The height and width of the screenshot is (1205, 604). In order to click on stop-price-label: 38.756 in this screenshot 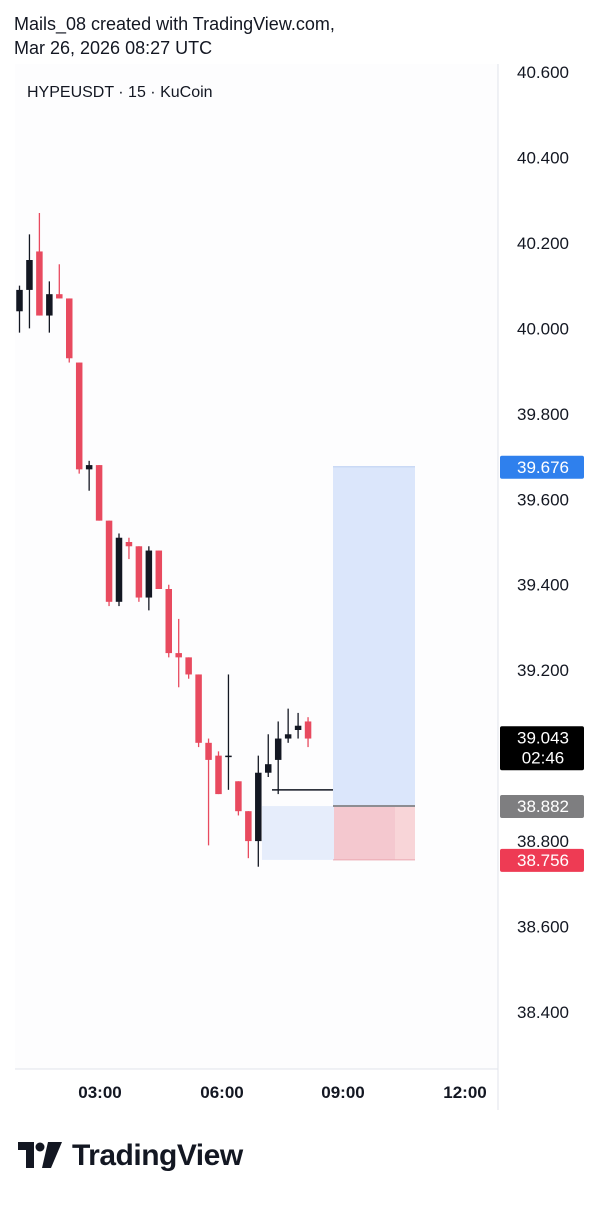, I will do `click(543, 860)`.